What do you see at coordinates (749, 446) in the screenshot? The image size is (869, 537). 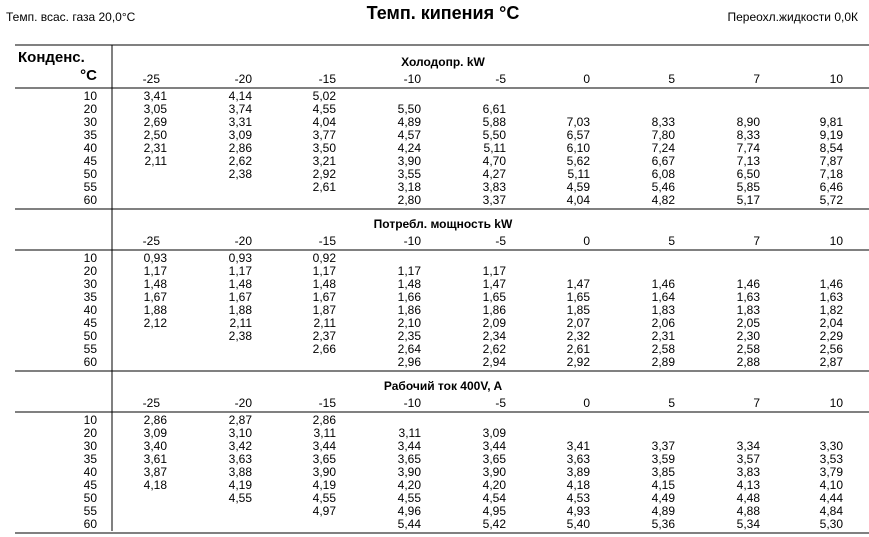 I see `cell: 3,34` at bounding box center [749, 446].